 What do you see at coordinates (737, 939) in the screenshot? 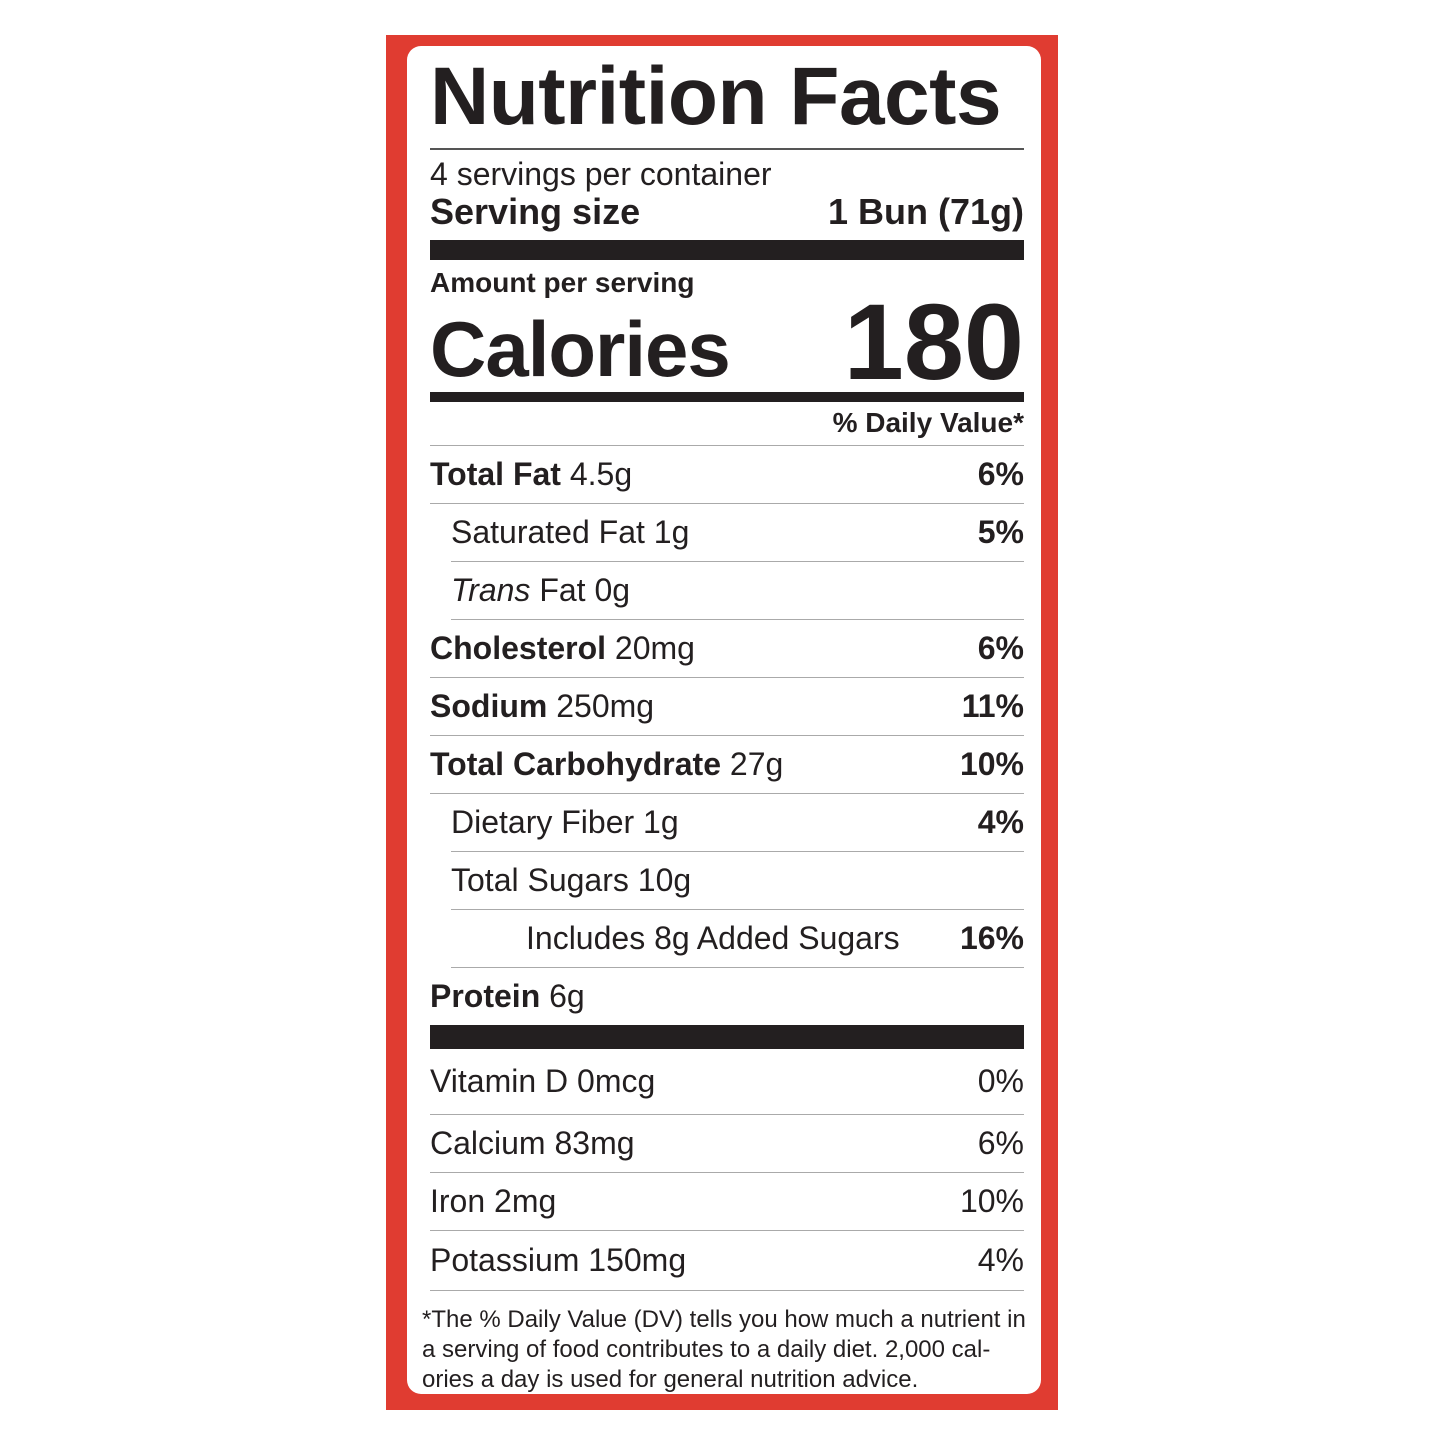
I see `nutrient-row-added-sugars: Includes 8g Added Sugars 16%` at bounding box center [737, 939].